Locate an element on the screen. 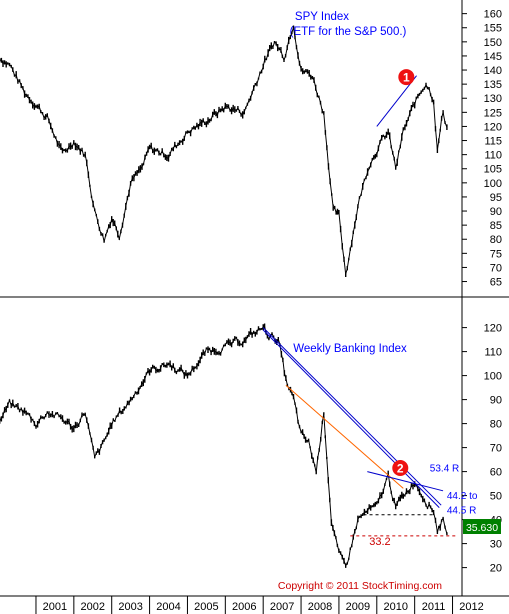 This screenshot has width=509, height=614. spy-marker-label-1: 1 is located at coordinates (406, 78).